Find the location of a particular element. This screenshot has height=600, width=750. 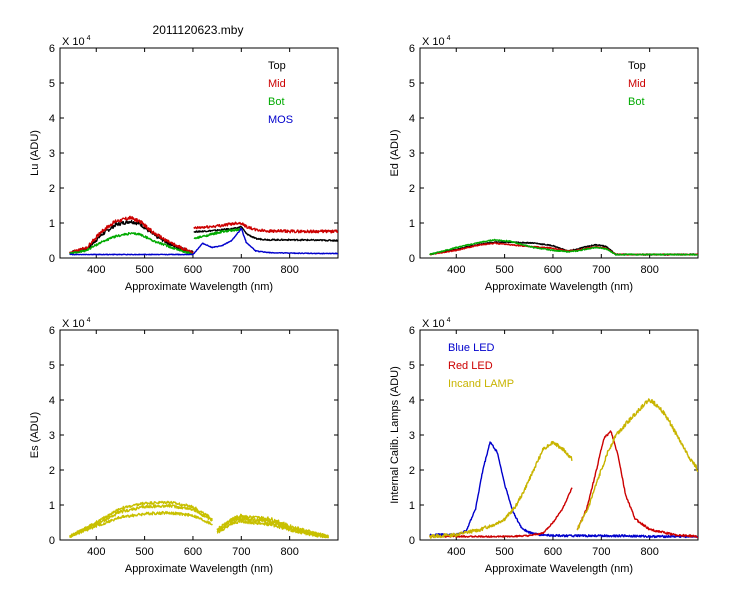

legend-entry-blue-led: Blue LED is located at coordinates (471, 348).